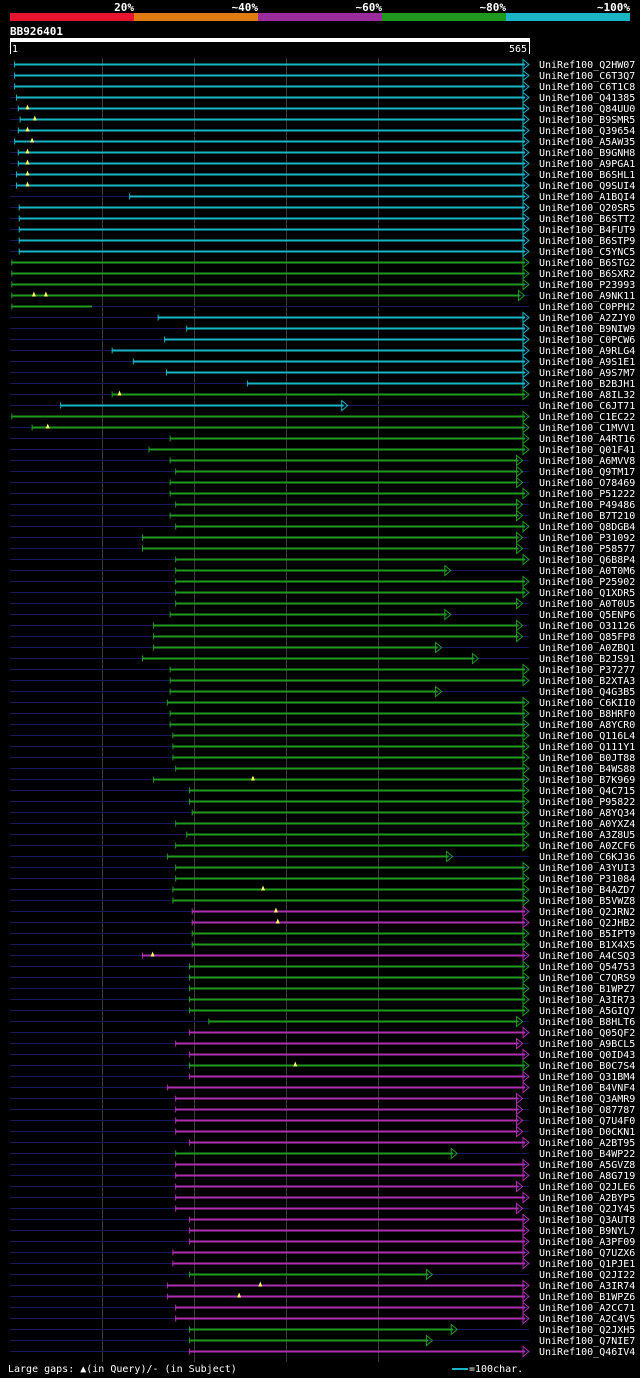 The width and height of the screenshot is (640, 1378). I want to click on hit-row: UniRef100_Q9SUI4, so click(322, 185).